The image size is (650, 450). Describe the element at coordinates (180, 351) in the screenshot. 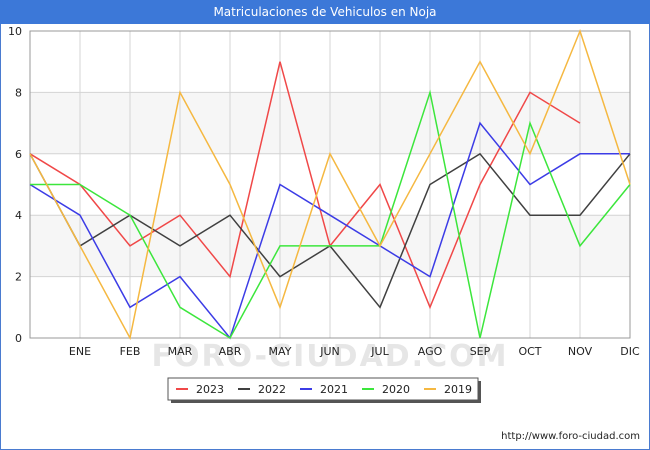

I see `x-tick-label: MAR` at that location.